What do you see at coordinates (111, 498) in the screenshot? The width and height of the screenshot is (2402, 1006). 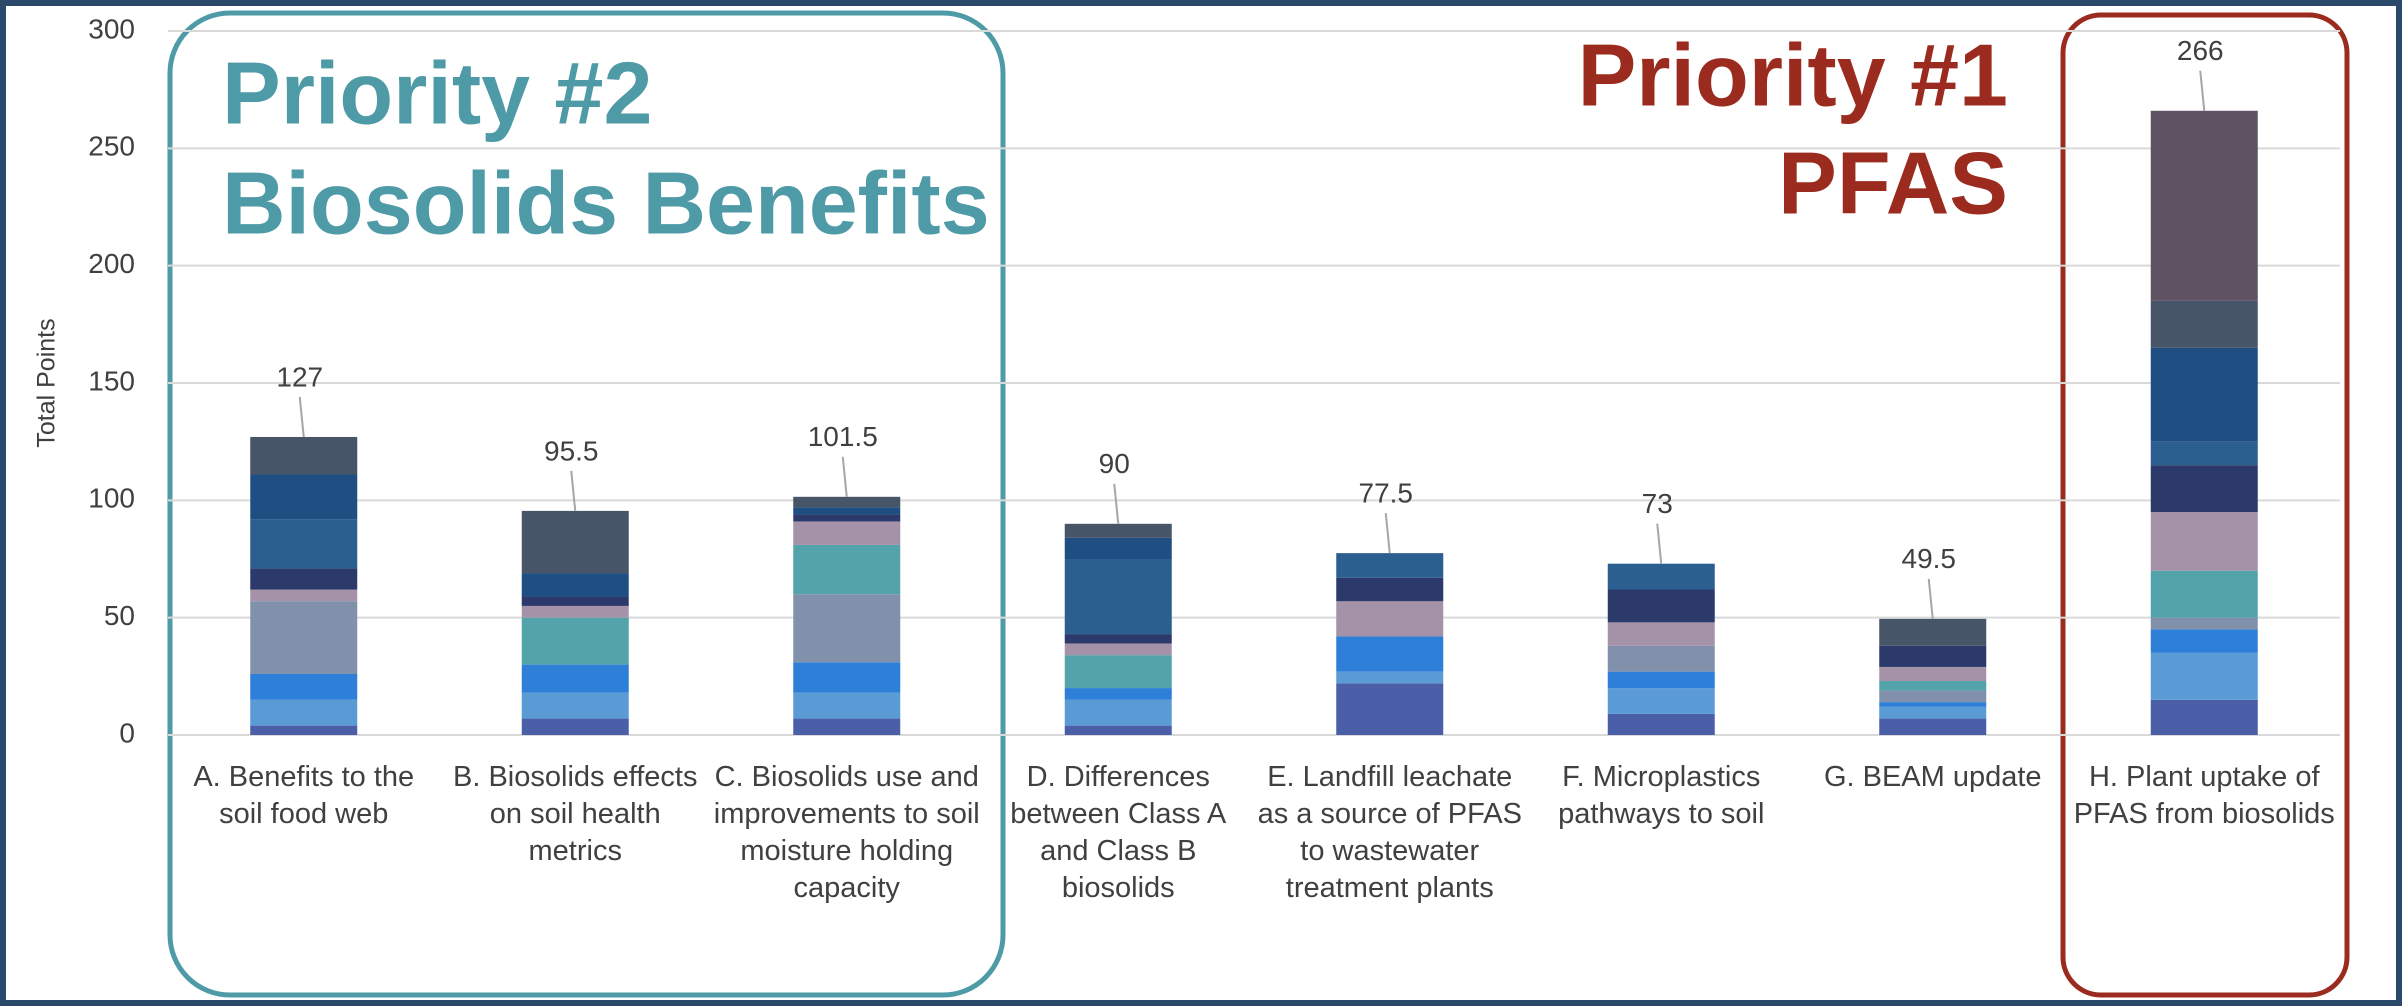 I see `y-tick-label: 100` at bounding box center [111, 498].